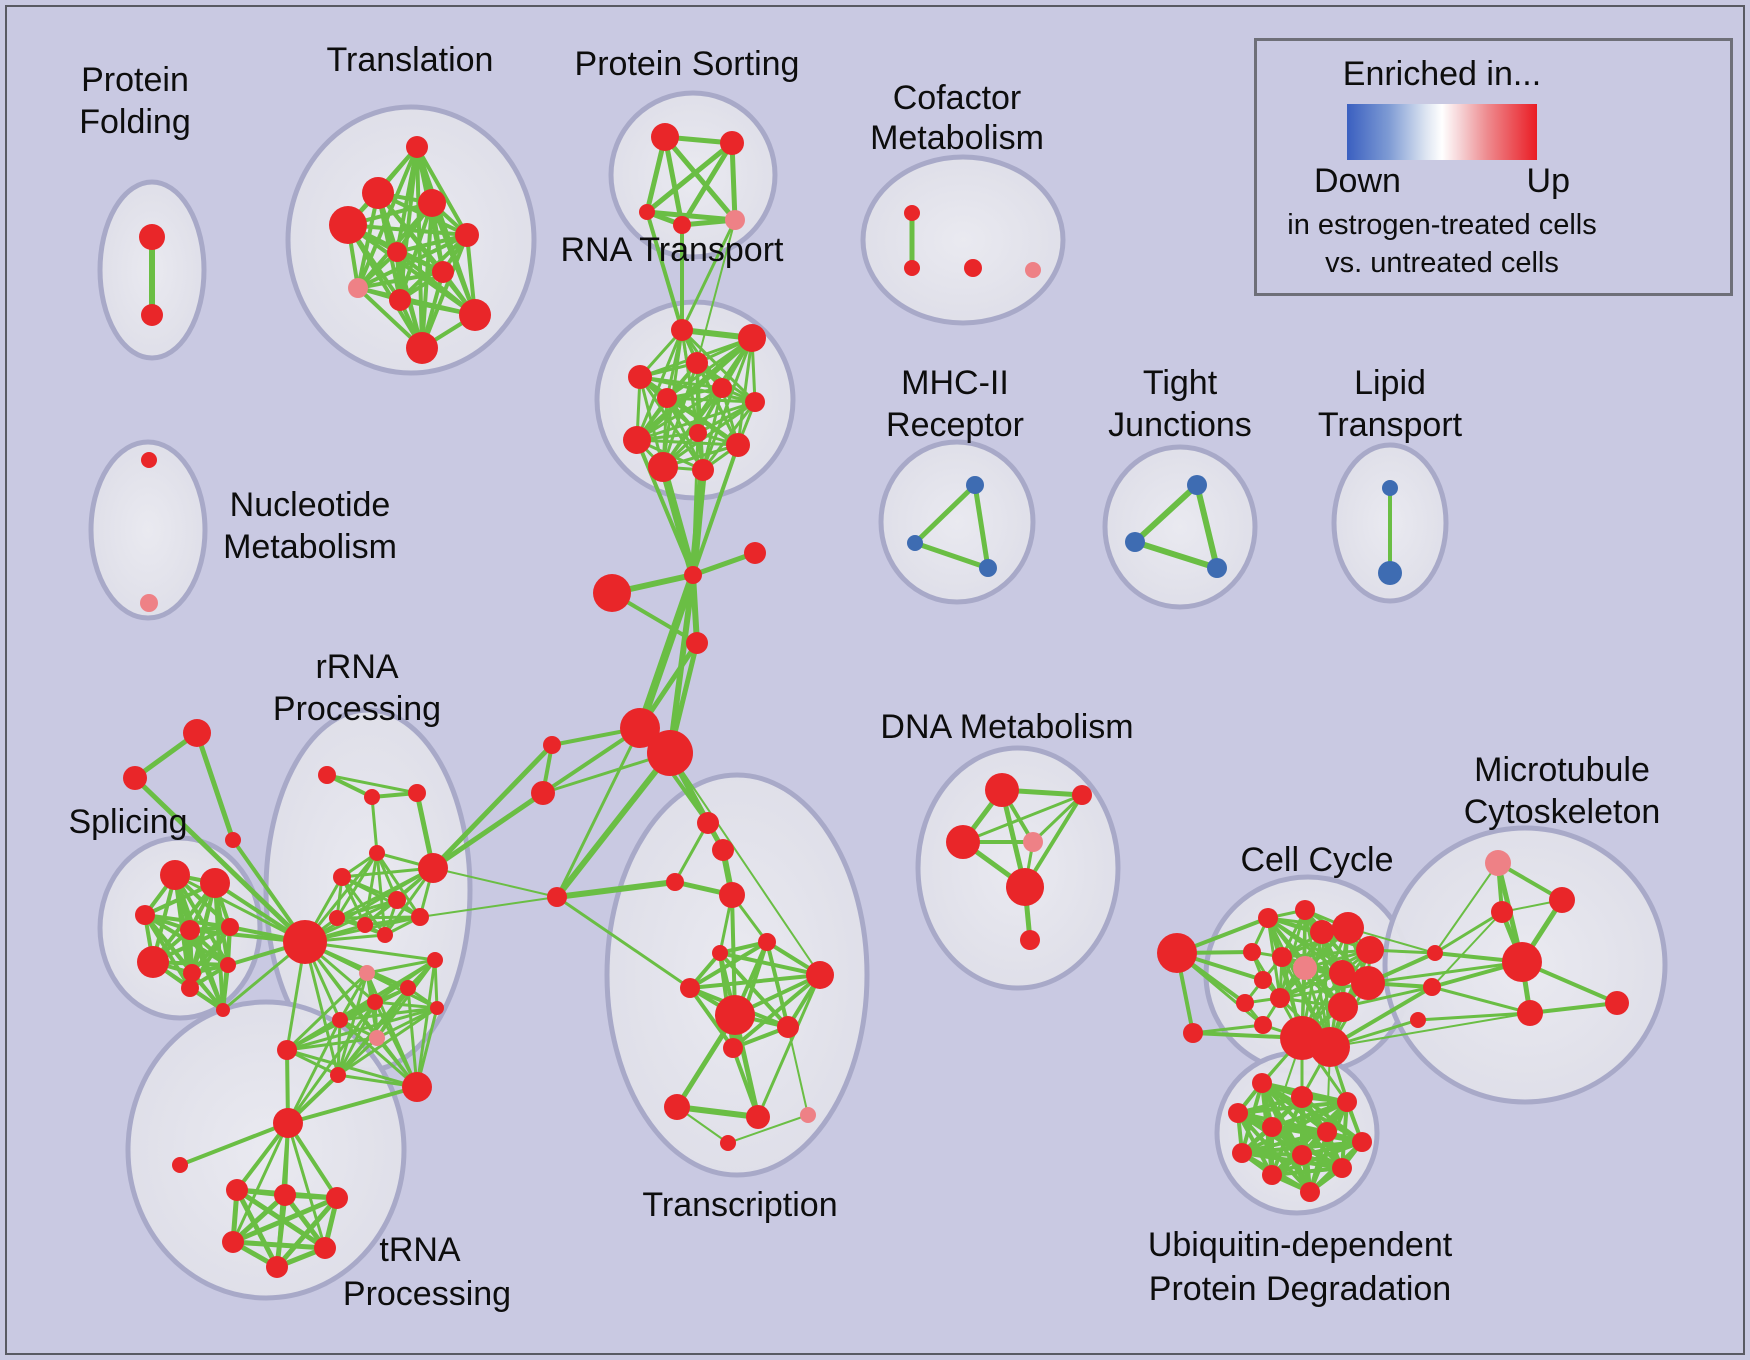  I want to click on edge-rt2-rt10, so click(745, 391).